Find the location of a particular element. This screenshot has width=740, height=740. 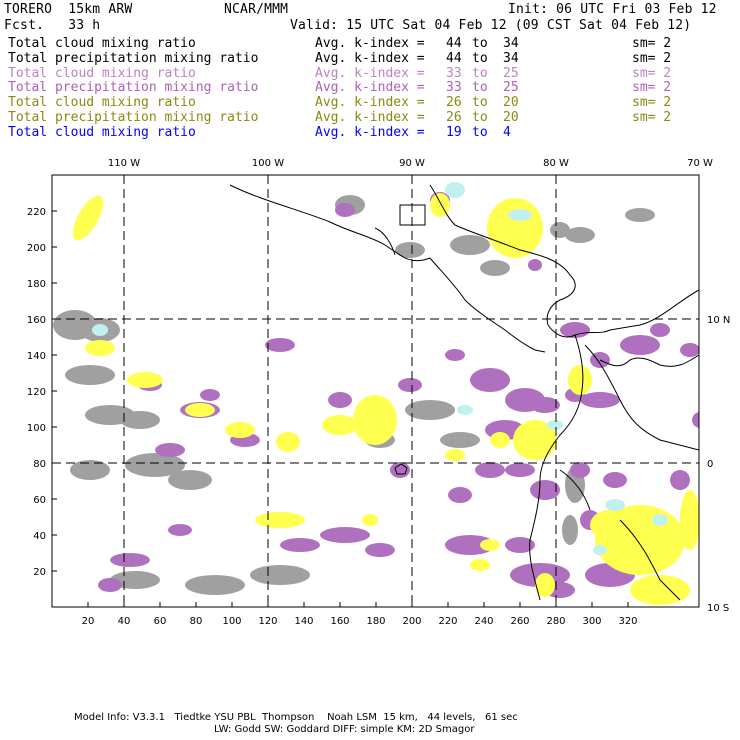

grid-x-label: 40 is located at coordinates (124, 621).